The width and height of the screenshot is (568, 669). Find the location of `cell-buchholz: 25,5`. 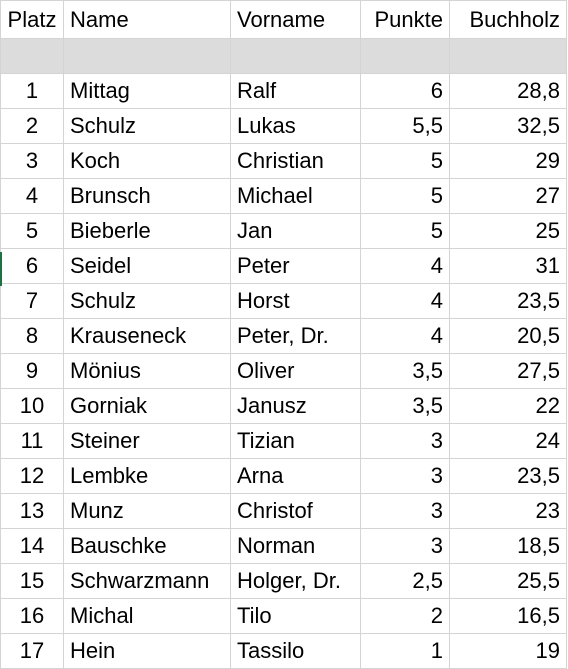

cell-buchholz: 25,5 is located at coordinates (508, 581).